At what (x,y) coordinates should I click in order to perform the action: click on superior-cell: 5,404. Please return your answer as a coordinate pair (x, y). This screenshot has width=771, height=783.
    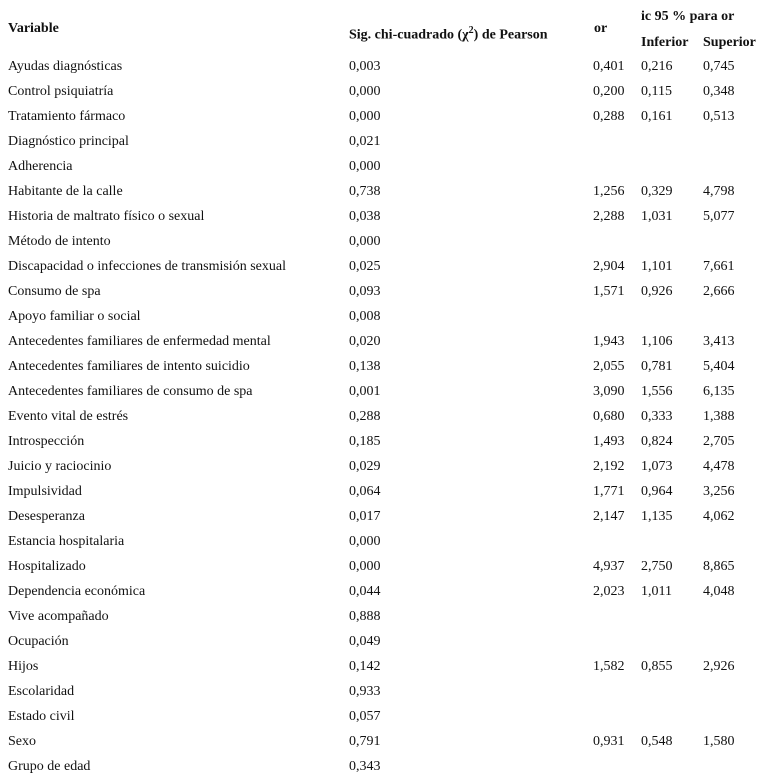
    Looking at the image, I should click on (719, 366).